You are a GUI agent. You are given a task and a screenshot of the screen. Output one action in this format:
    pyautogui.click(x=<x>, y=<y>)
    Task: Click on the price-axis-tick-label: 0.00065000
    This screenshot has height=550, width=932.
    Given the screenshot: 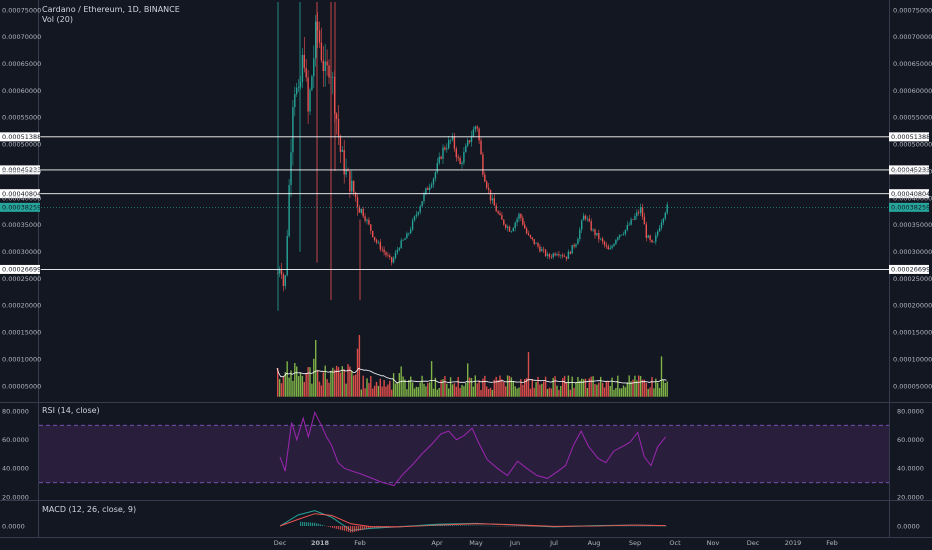 What is the action you would take?
    pyautogui.click(x=21, y=64)
    